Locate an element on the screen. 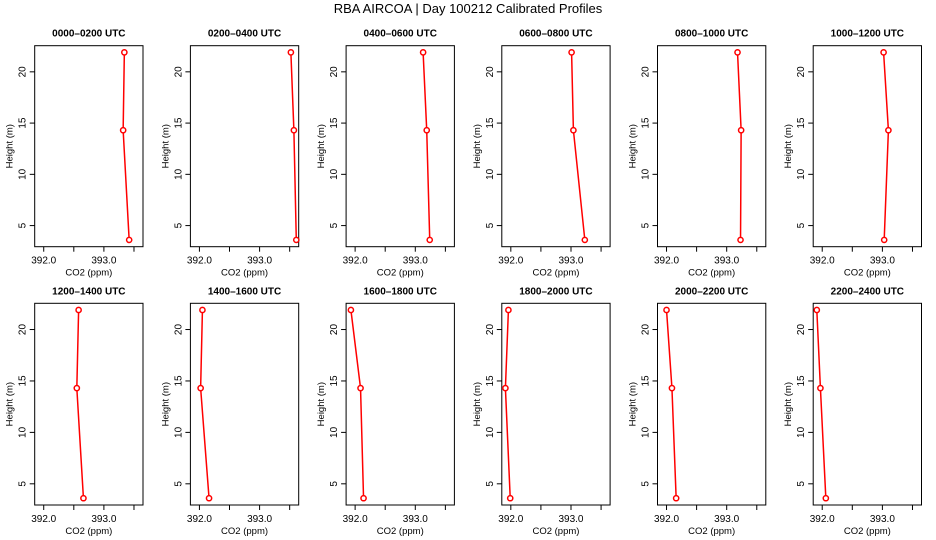 This screenshot has width=936, height=540. panel-title: 1600–1800 UTC is located at coordinates (400, 291).